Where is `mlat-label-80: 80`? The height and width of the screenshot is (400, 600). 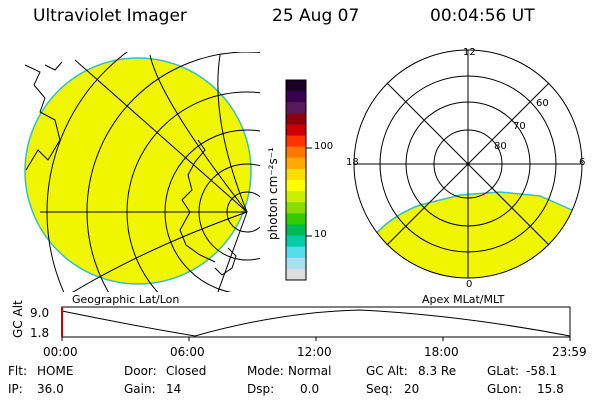
mlat-label-80: 80 is located at coordinates (500, 146).